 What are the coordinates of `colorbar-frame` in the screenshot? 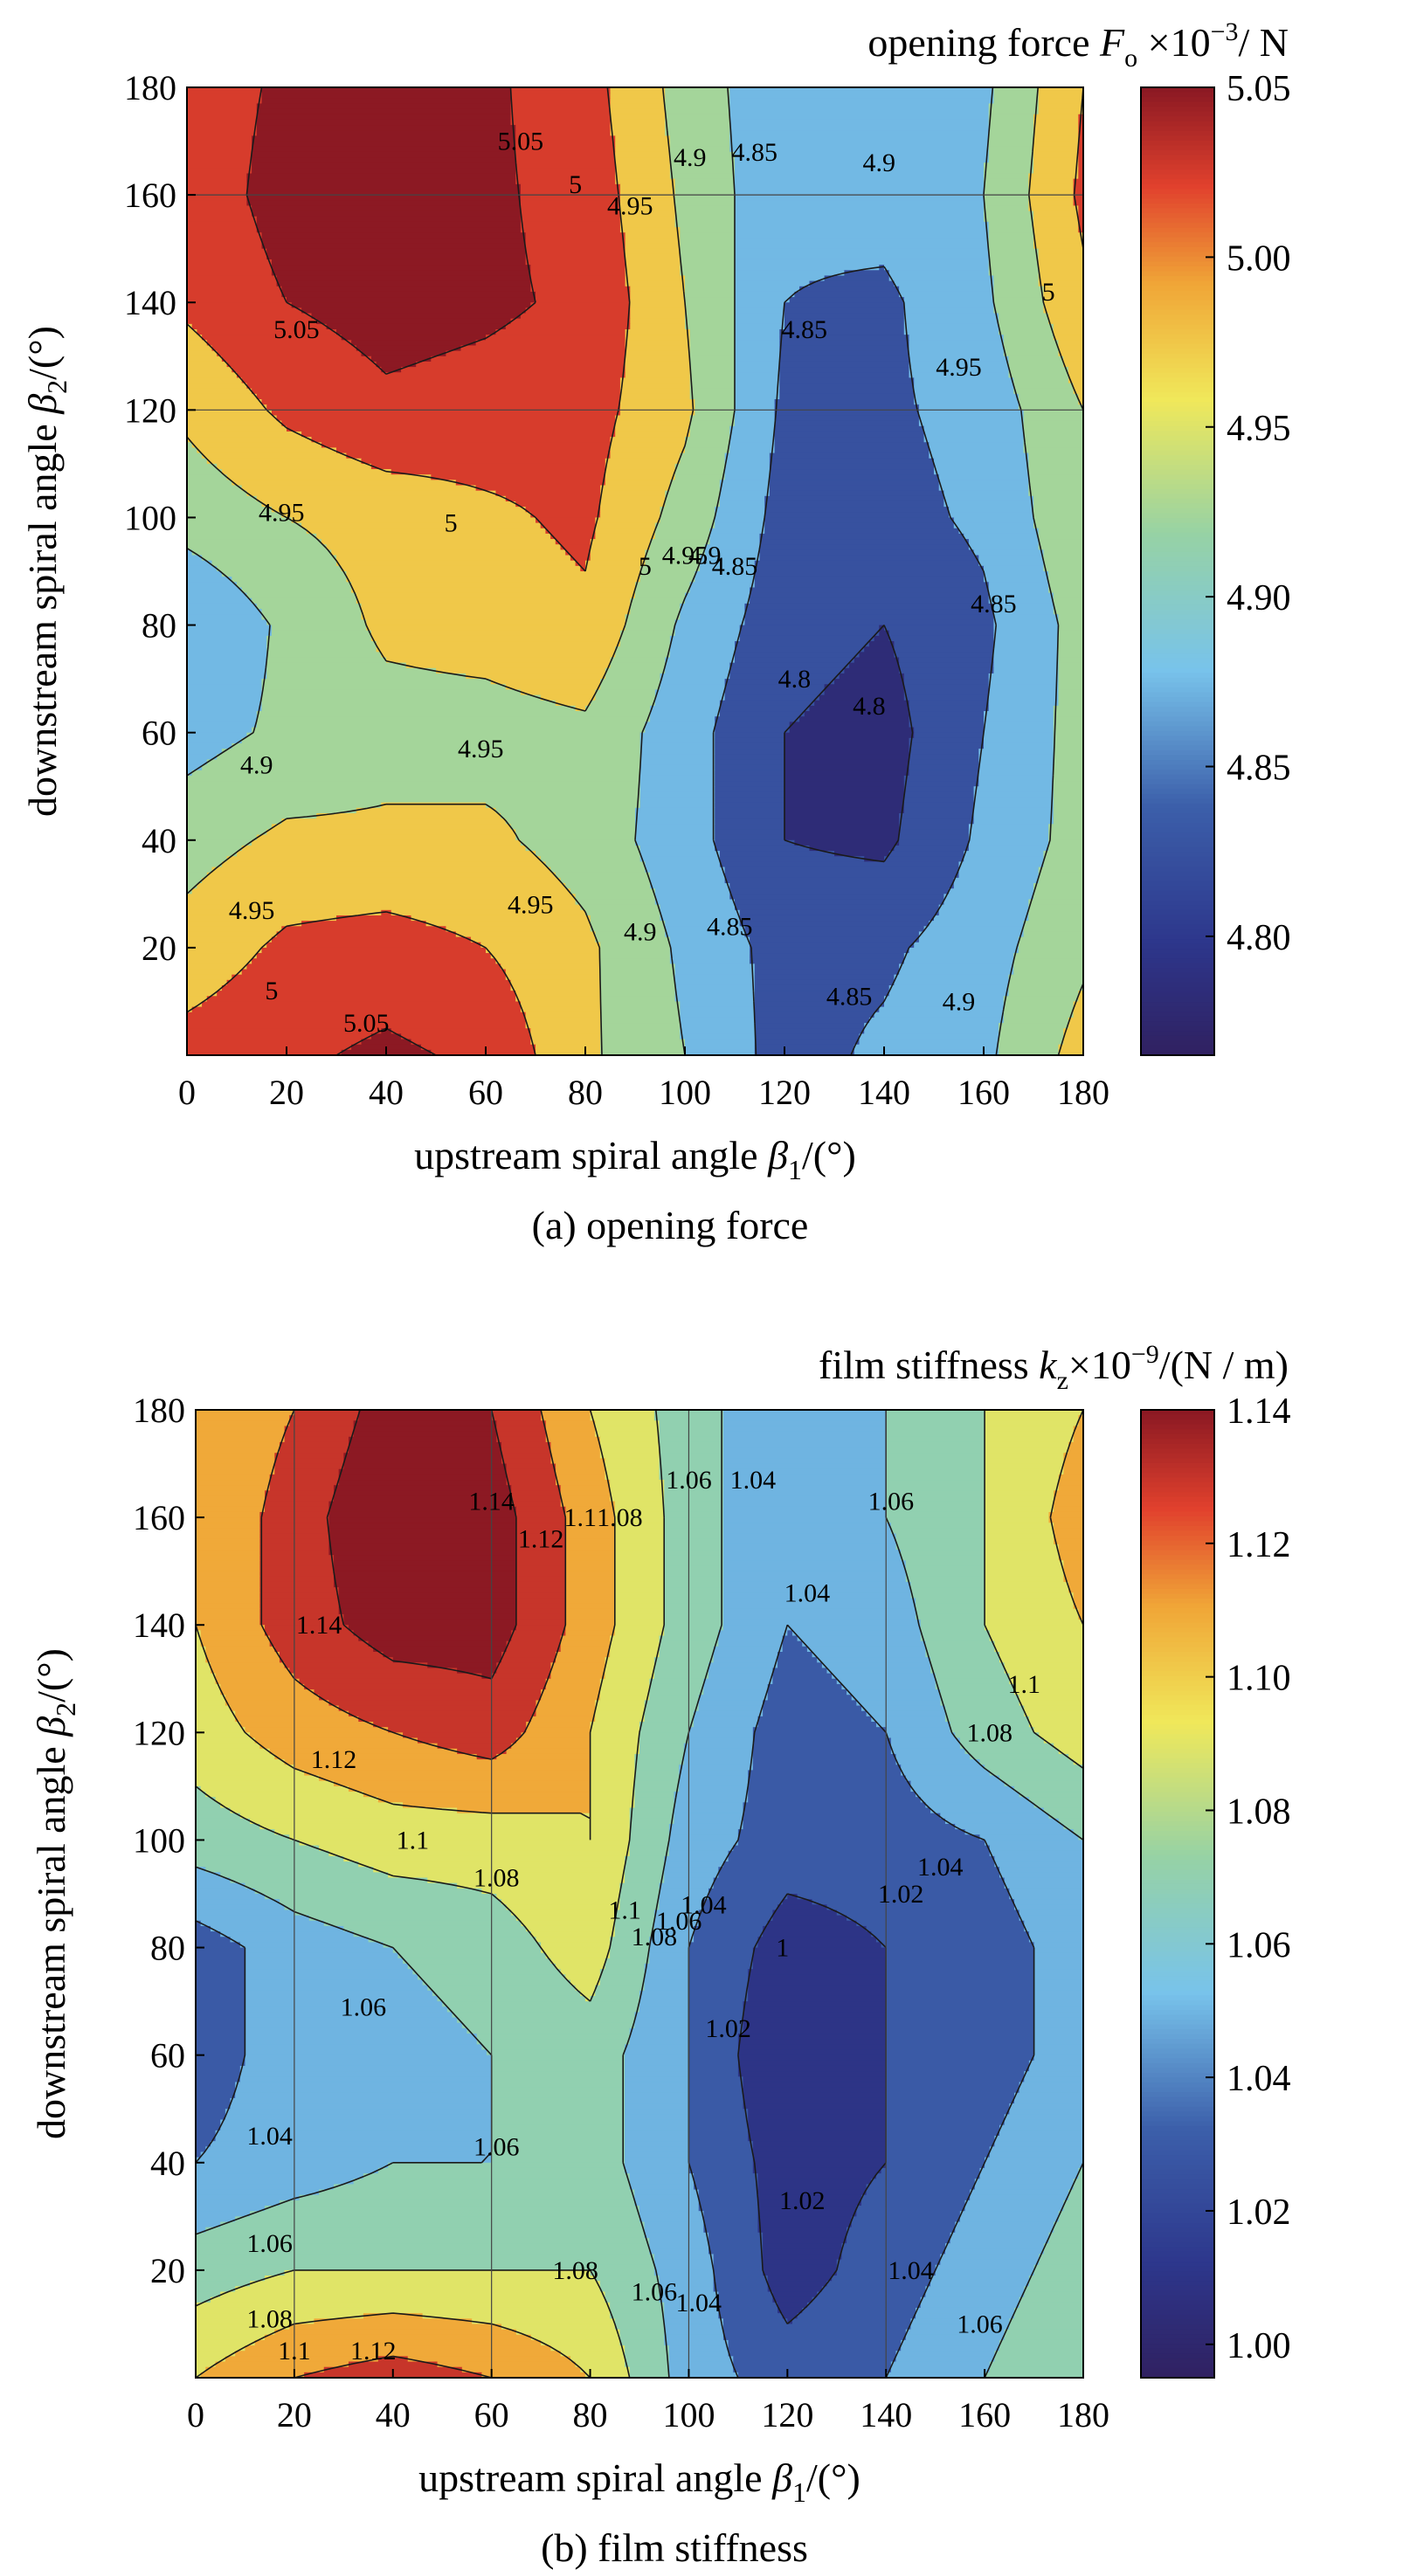 It's located at (1177, 571).